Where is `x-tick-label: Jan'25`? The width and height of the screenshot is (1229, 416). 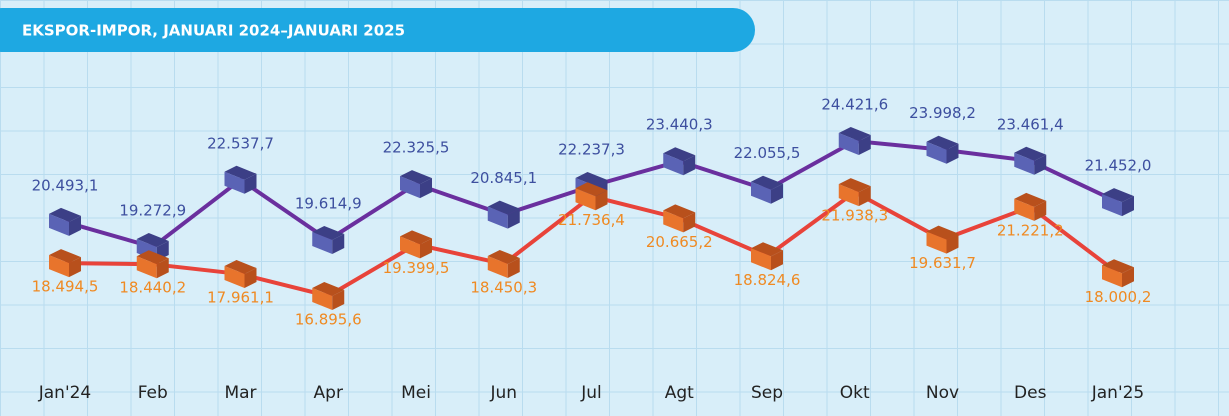 x-tick-label: Jan'25 is located at coordinates (1118, 393).